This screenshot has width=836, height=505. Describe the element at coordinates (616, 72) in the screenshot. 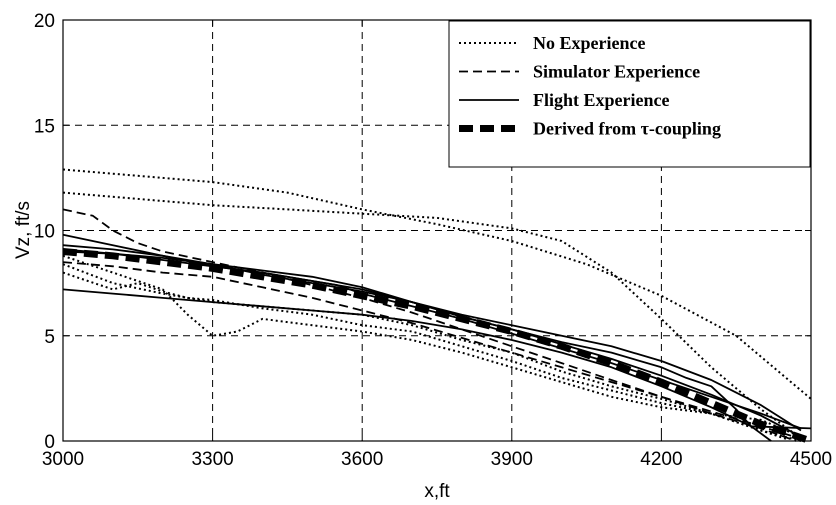

I see `legend-label-2: Simulator Experience` at that location.